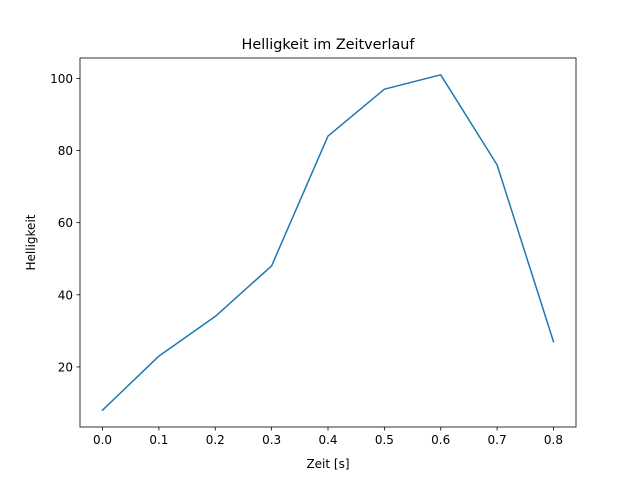  I want to click on y-tick-label: 60, so click(65, 223).